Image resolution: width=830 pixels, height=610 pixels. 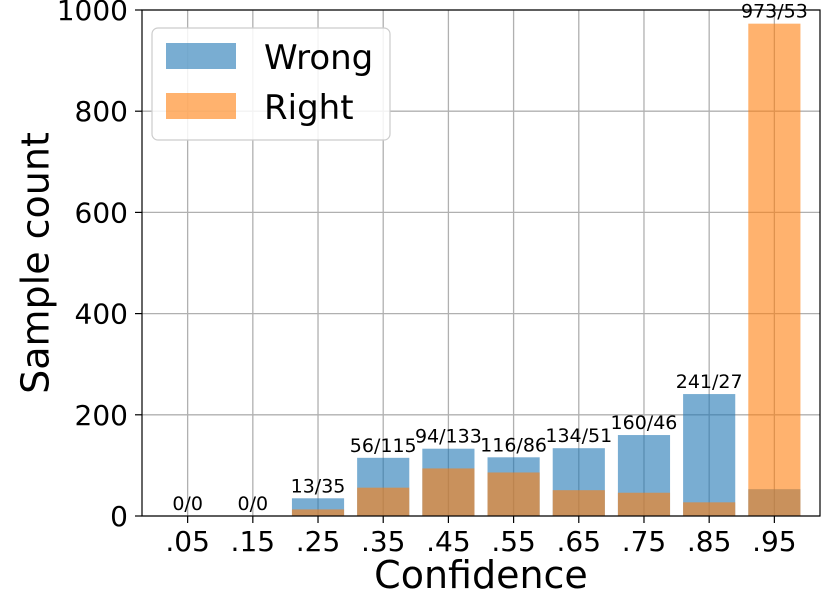 What do you see at coordinates (448, 437) in the screenshot?
I see `bar-value-label: 94/133` at bounding box center [448, 437].